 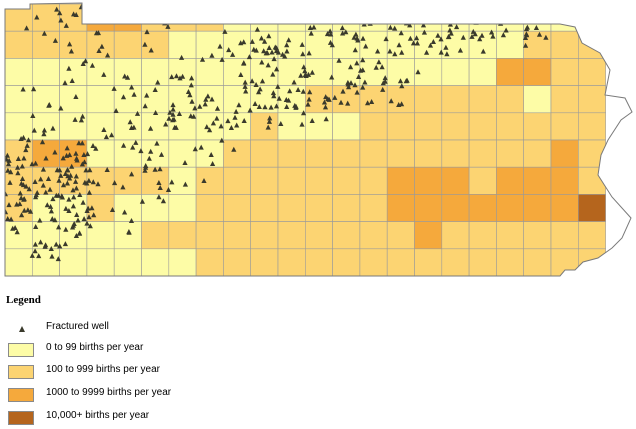 I want to click on legend-item-fractured-well: Fractured well, so click(x=133, y=329).